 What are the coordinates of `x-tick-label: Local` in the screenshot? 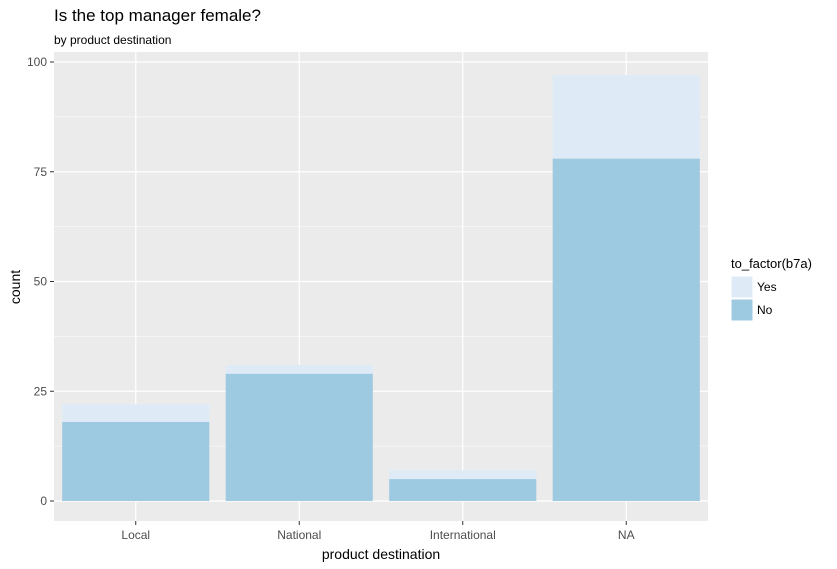 It's located at (135, 535).